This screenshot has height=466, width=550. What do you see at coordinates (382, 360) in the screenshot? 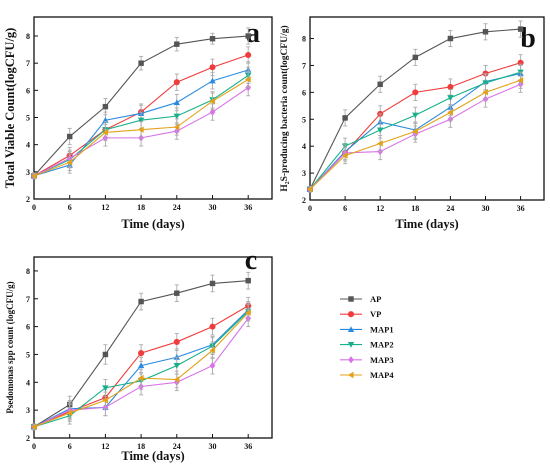
I see `legend-label: MAP3` at bounding box center [382, 360].